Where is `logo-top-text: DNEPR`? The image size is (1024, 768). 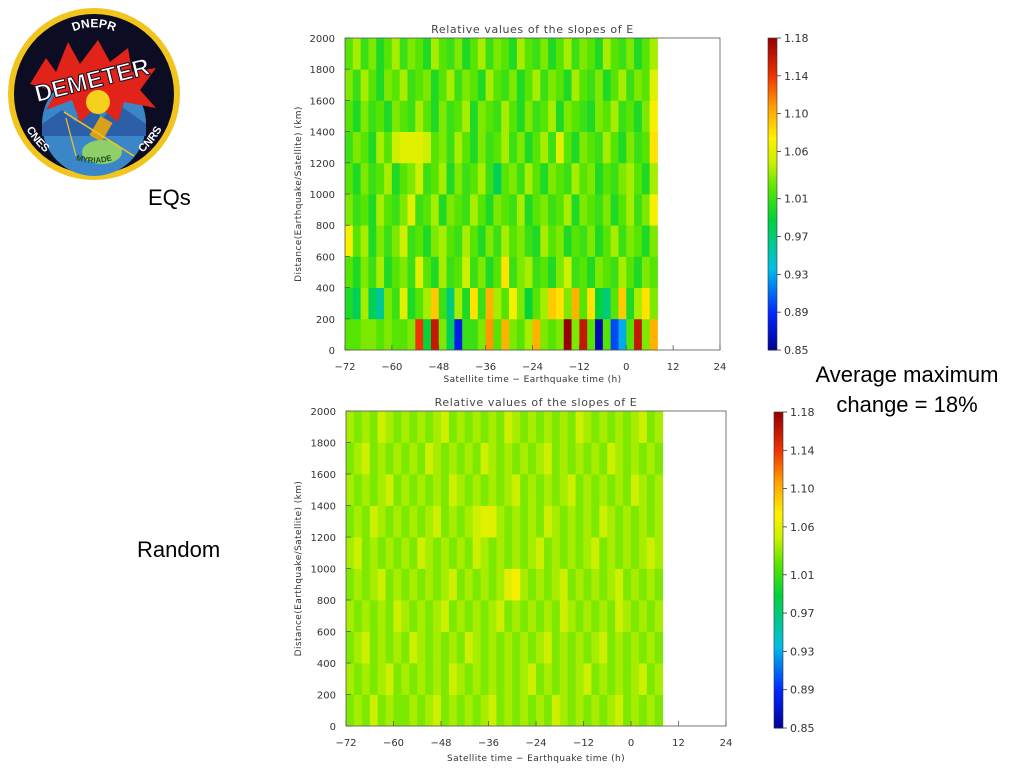
logo-top-text: DNEPR is located at coordinates (94, 25).